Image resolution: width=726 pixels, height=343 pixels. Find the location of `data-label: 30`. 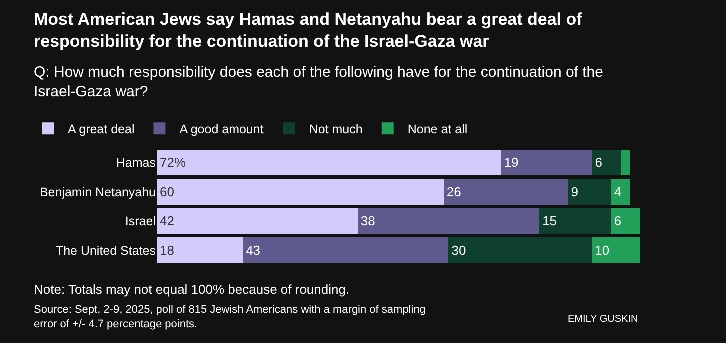

data-label: 30 is located at coordinates (459, 250).